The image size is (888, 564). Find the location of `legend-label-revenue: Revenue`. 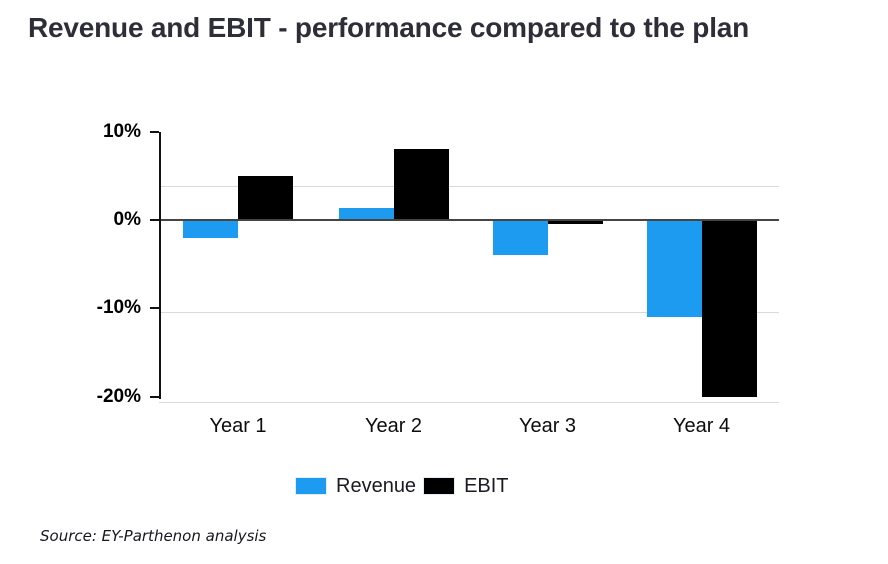

legend-label-revenue: Revenue is located at coordinates (376, 486).